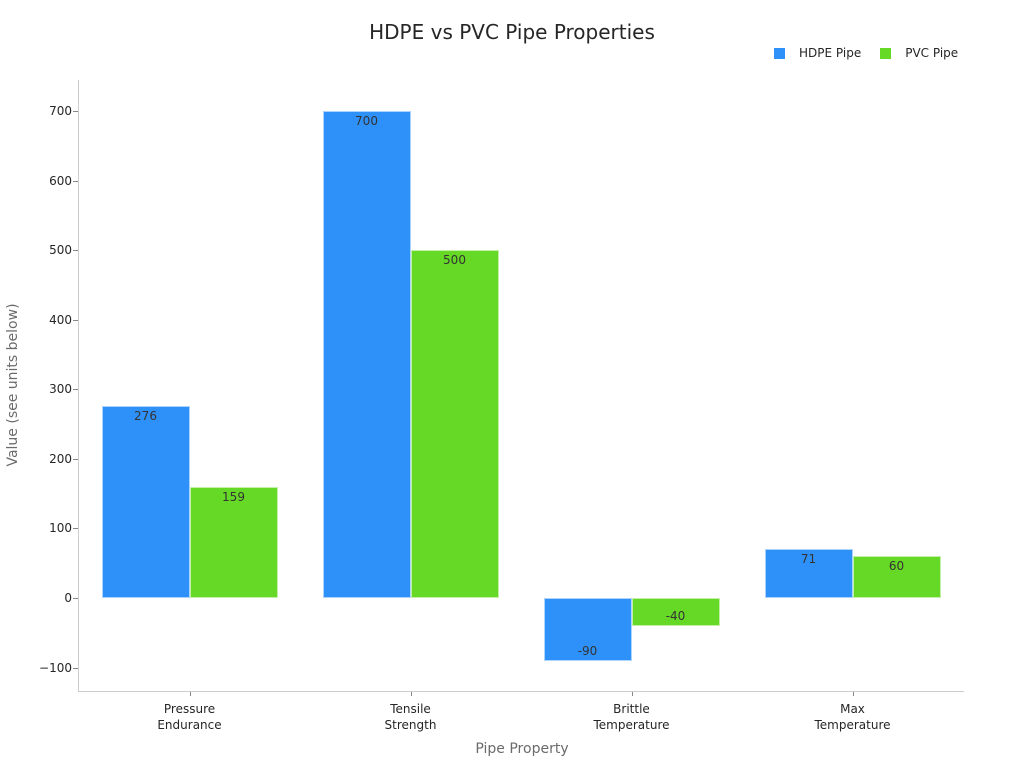 The width and height of the screenshot is (1024, 768). I want to click on y-tick-label: 700, so click(60, 111).